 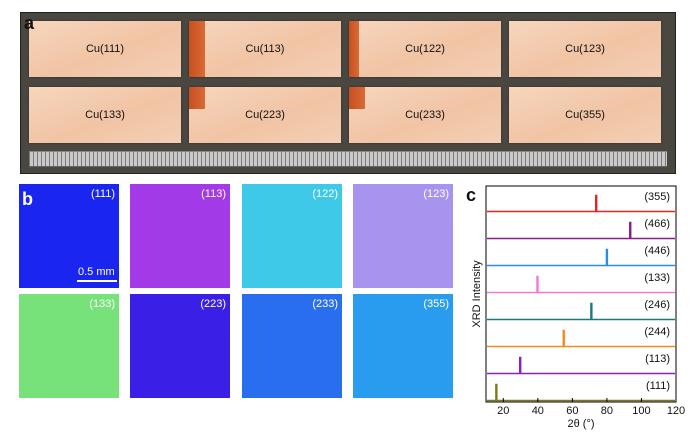 What do you see at coordinates (180, 236) in the screenshot?
I see `tile-113: (113)` at bounding box center [180, 236].